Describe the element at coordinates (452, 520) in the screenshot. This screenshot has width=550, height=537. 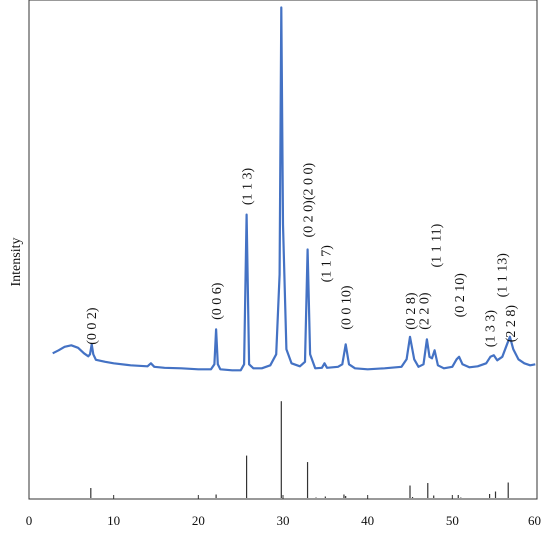
I see `x-tick-label: 50` at that location.